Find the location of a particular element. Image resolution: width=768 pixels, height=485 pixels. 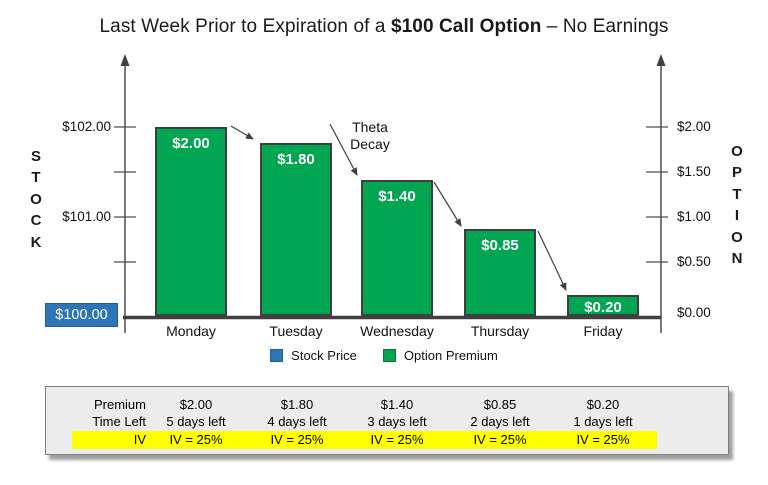

table-cell: $2.00 is located at coordinates (196, 404).